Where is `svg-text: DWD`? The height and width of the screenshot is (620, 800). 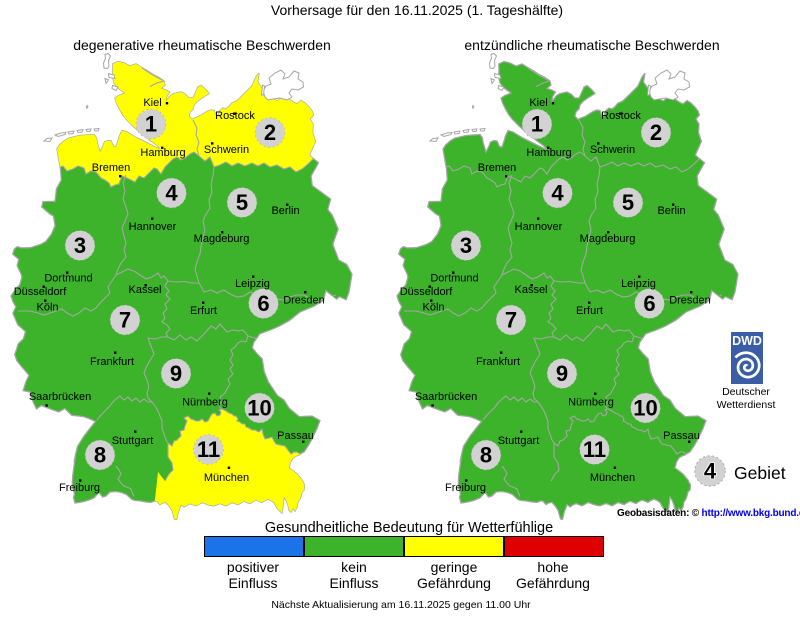 svg-text: DWD is located at coordinates (747, 341).